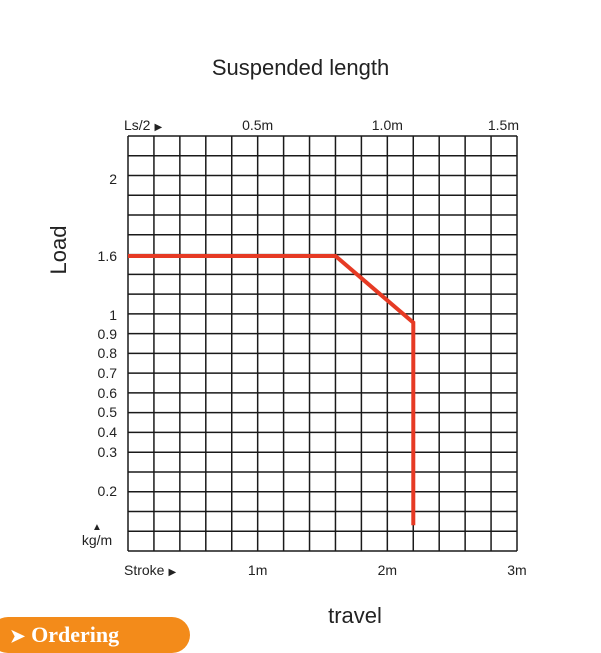  What do you see at coordinates (97, 527) in the screenshot?
I see `up-triangle-icon: ▲` at bounding box center [97, 527].